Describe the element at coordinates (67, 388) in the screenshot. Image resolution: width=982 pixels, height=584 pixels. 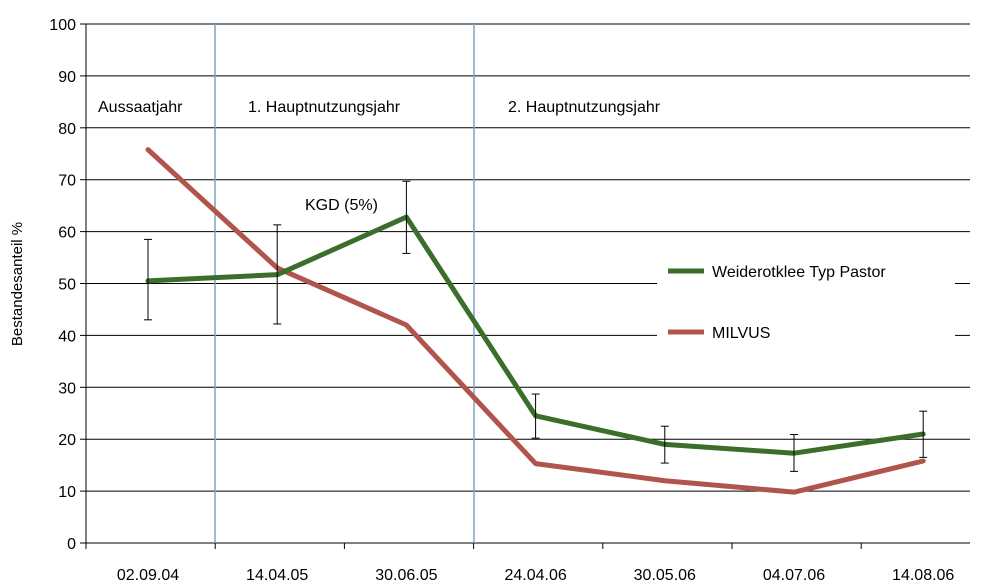
I see `y-tick-label: 30` at that location.